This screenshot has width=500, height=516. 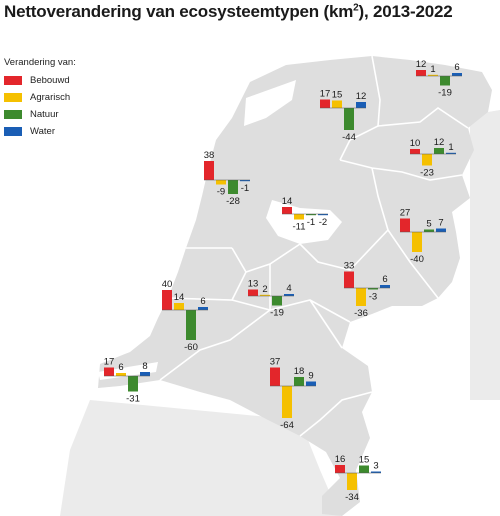 I want to click on data-label: -64, so click(x=287, y=425).